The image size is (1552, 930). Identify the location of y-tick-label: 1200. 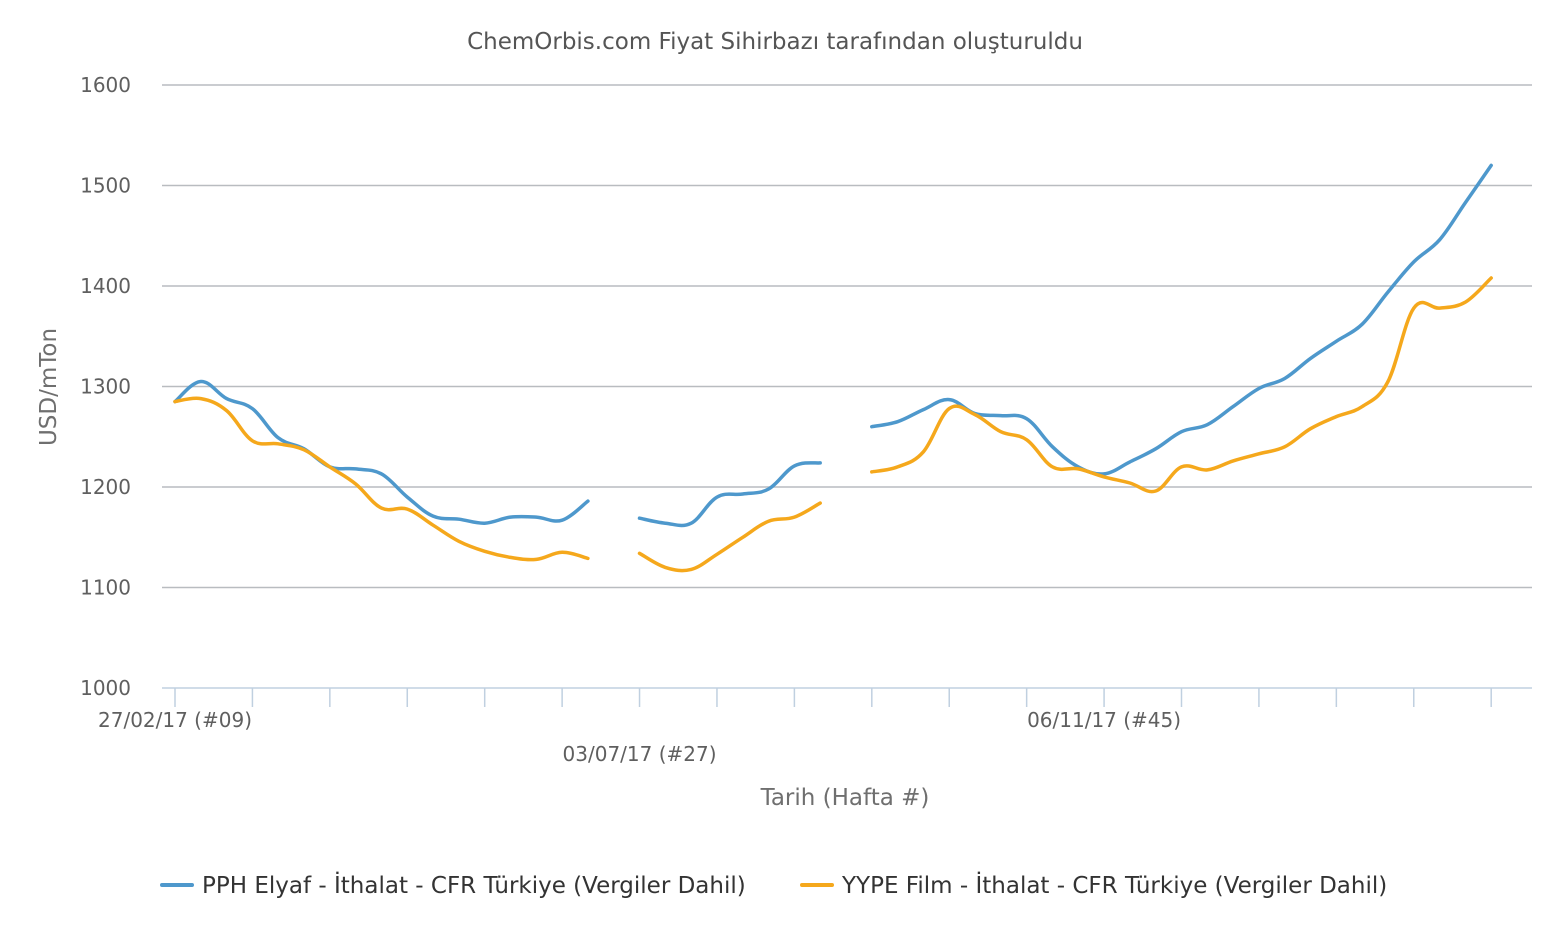
(105, 487).